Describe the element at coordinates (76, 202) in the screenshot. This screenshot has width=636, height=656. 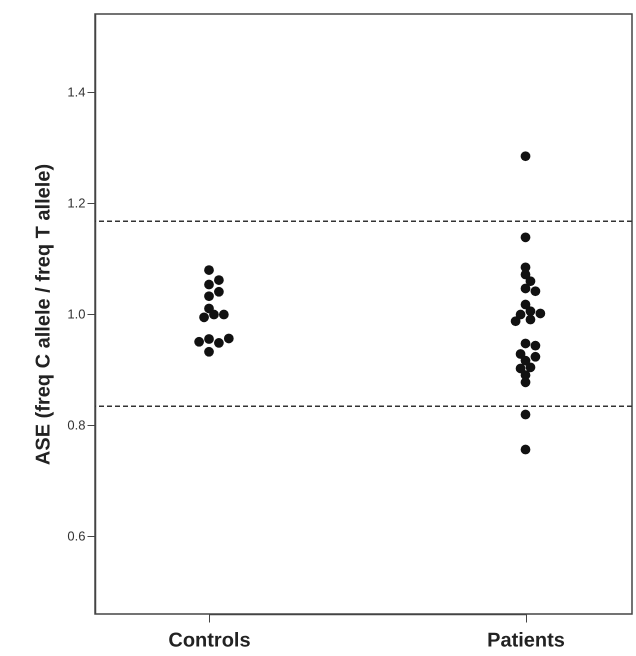
I see `y-tick-label: 1.2` at that location.